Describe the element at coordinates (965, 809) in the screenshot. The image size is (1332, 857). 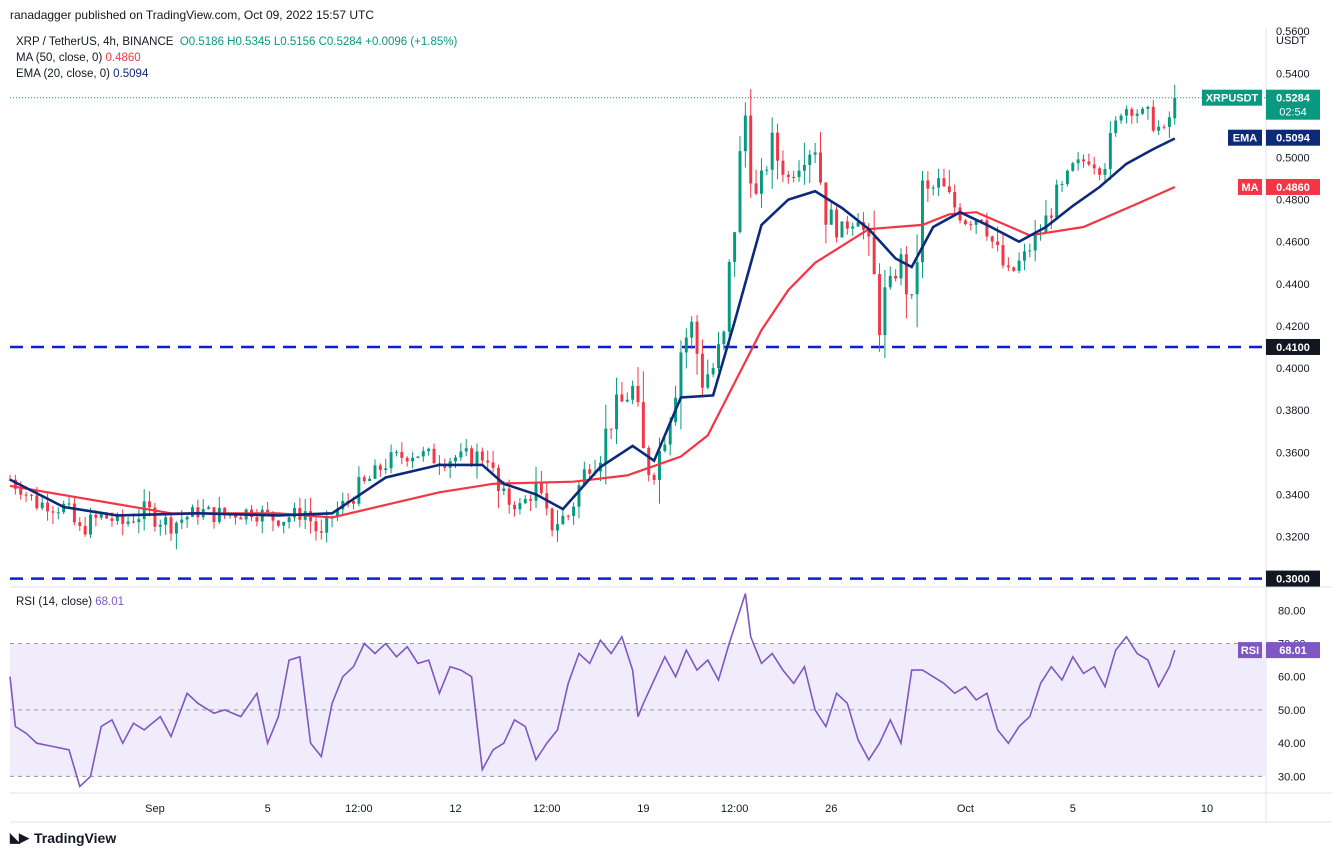
I see `time-tick-label: Oct` at that location.